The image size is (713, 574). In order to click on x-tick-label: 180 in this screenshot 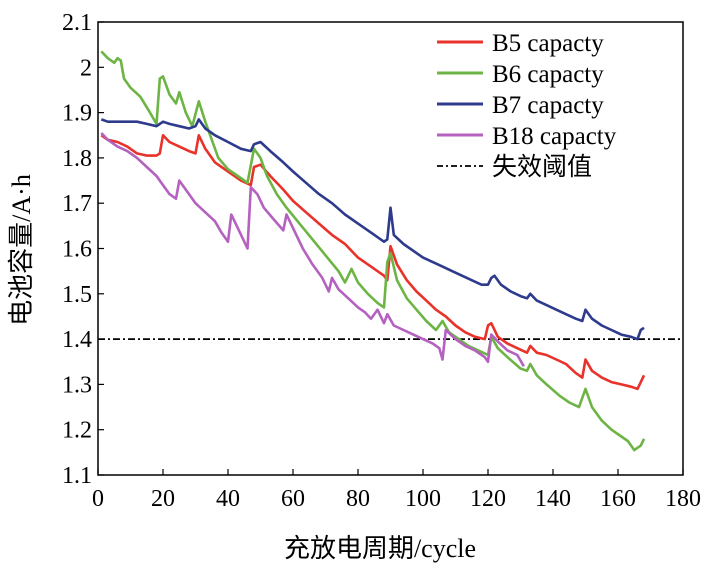, I will do `click(683, 499)`.